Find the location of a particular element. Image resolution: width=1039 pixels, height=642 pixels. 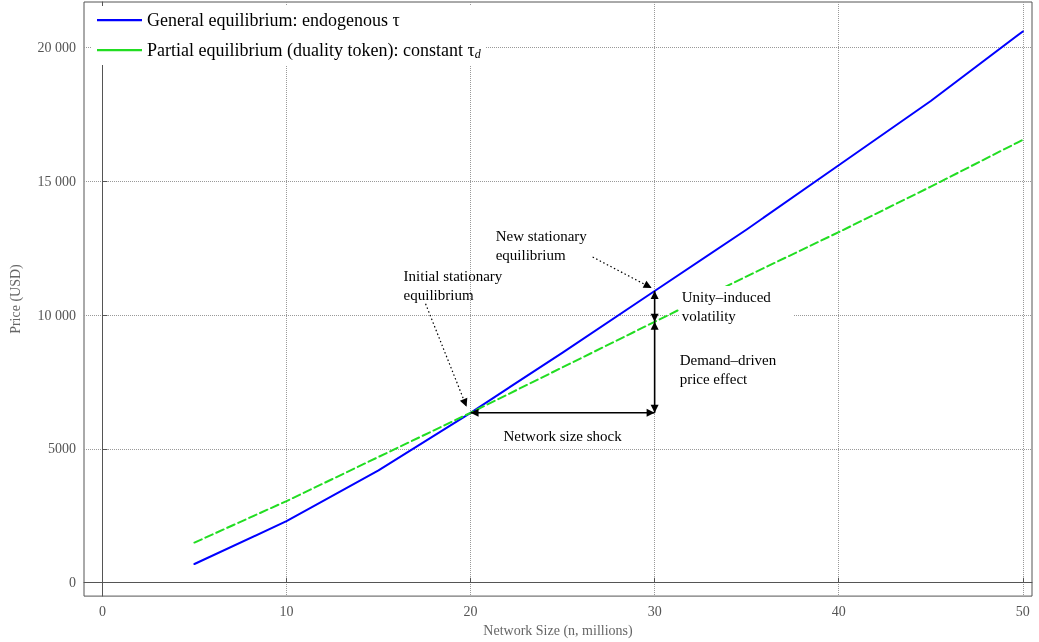

y-axis-title: Price (USD) is located at coordinates (15, 298).